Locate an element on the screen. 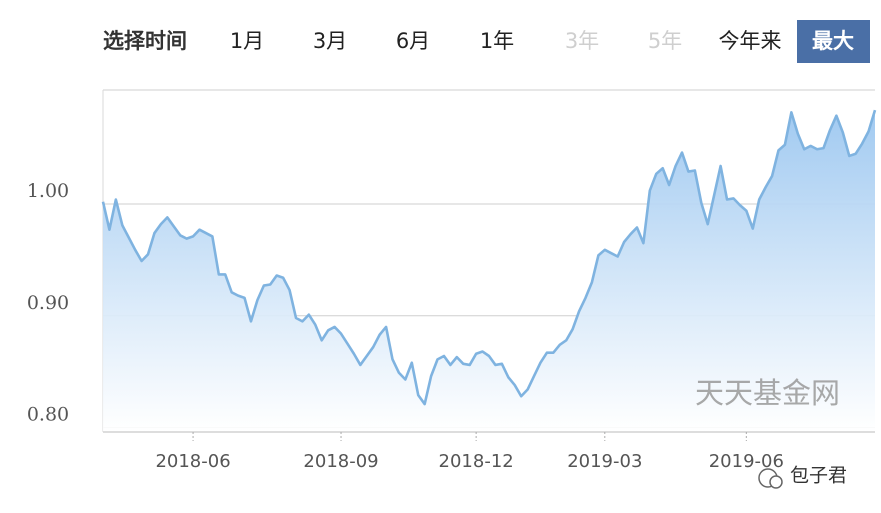 The image size is (881, 513). active-tab-background is located at coordinates (833, 41).